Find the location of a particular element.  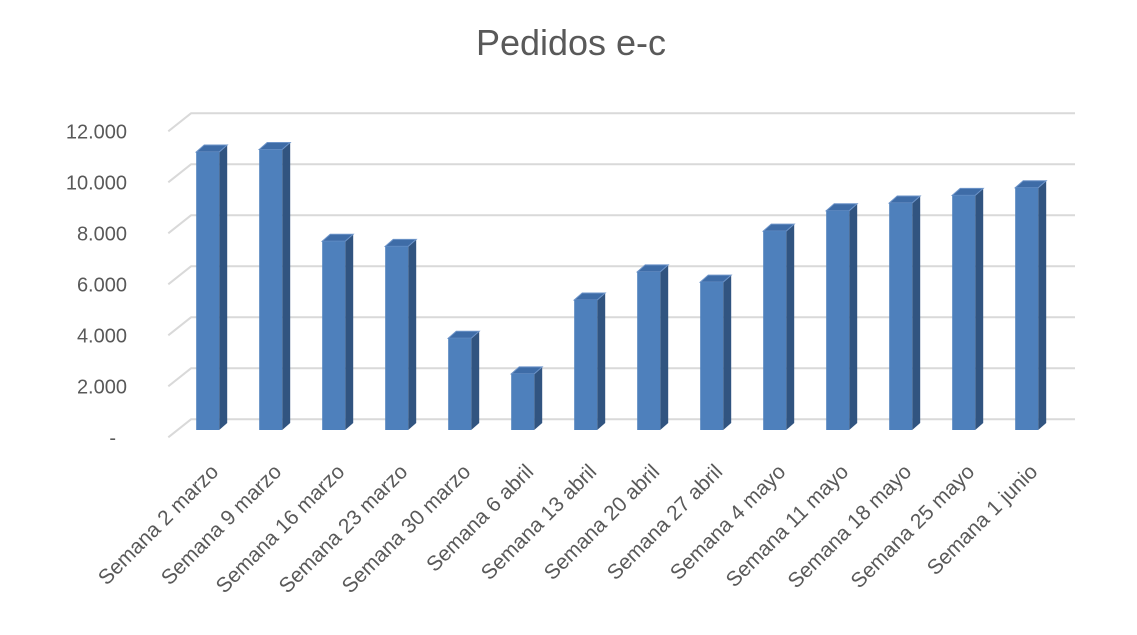

bar-semana-18-mayo is located at coordinates (904, 312).